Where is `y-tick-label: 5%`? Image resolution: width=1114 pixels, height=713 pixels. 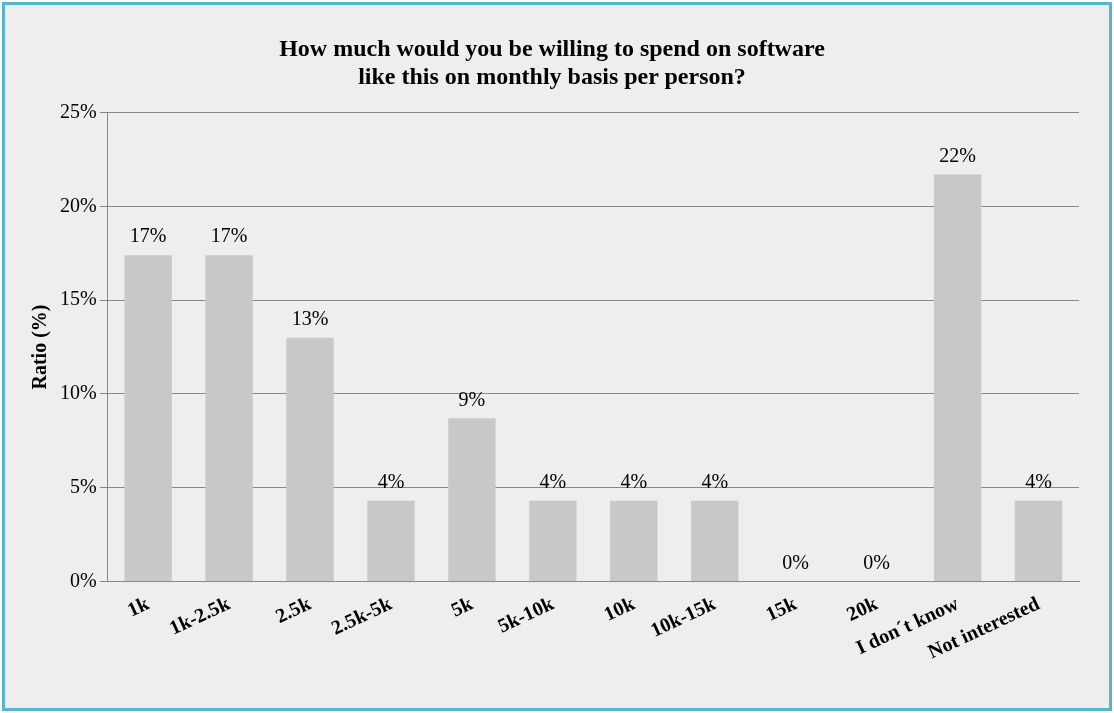 y-tick-label: 5% is located at coordinates (83, 485).